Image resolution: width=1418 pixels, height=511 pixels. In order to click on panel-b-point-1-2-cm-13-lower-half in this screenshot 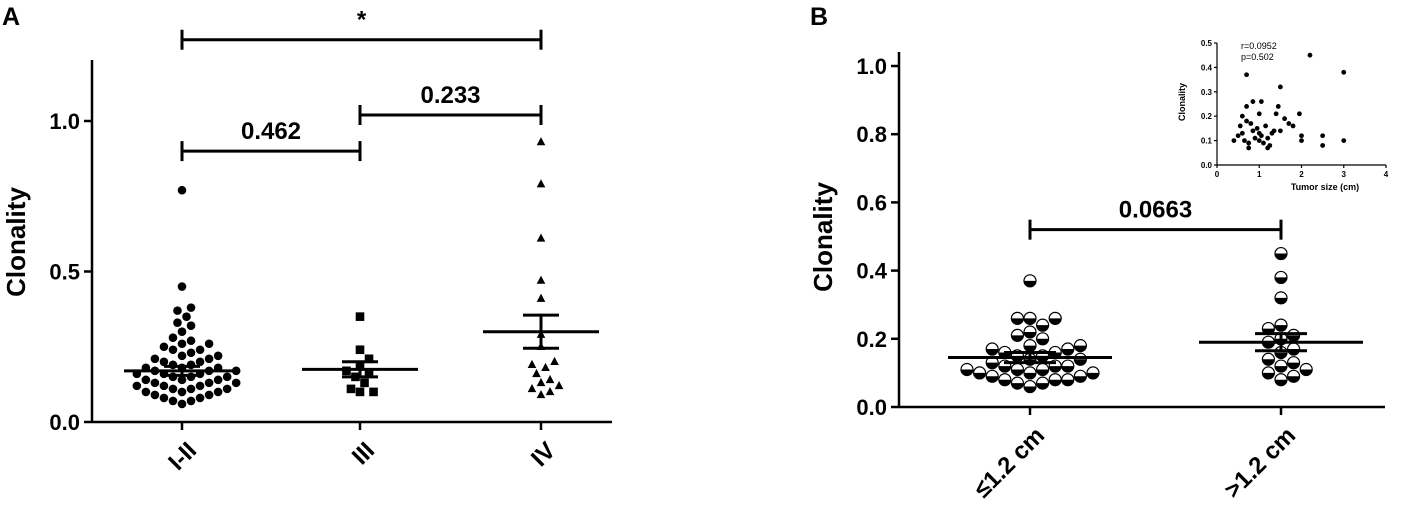, I will do `click(967, 372)`.